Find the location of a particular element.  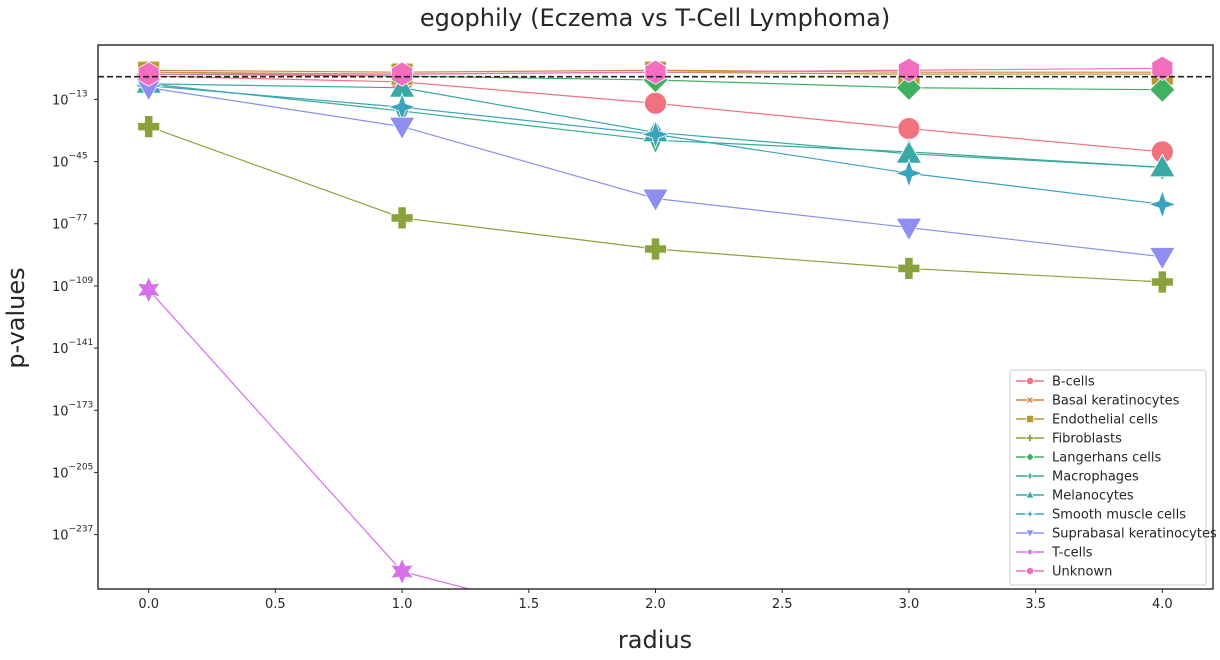

legend-item: Unknown is located at coordinates (1064, 572).